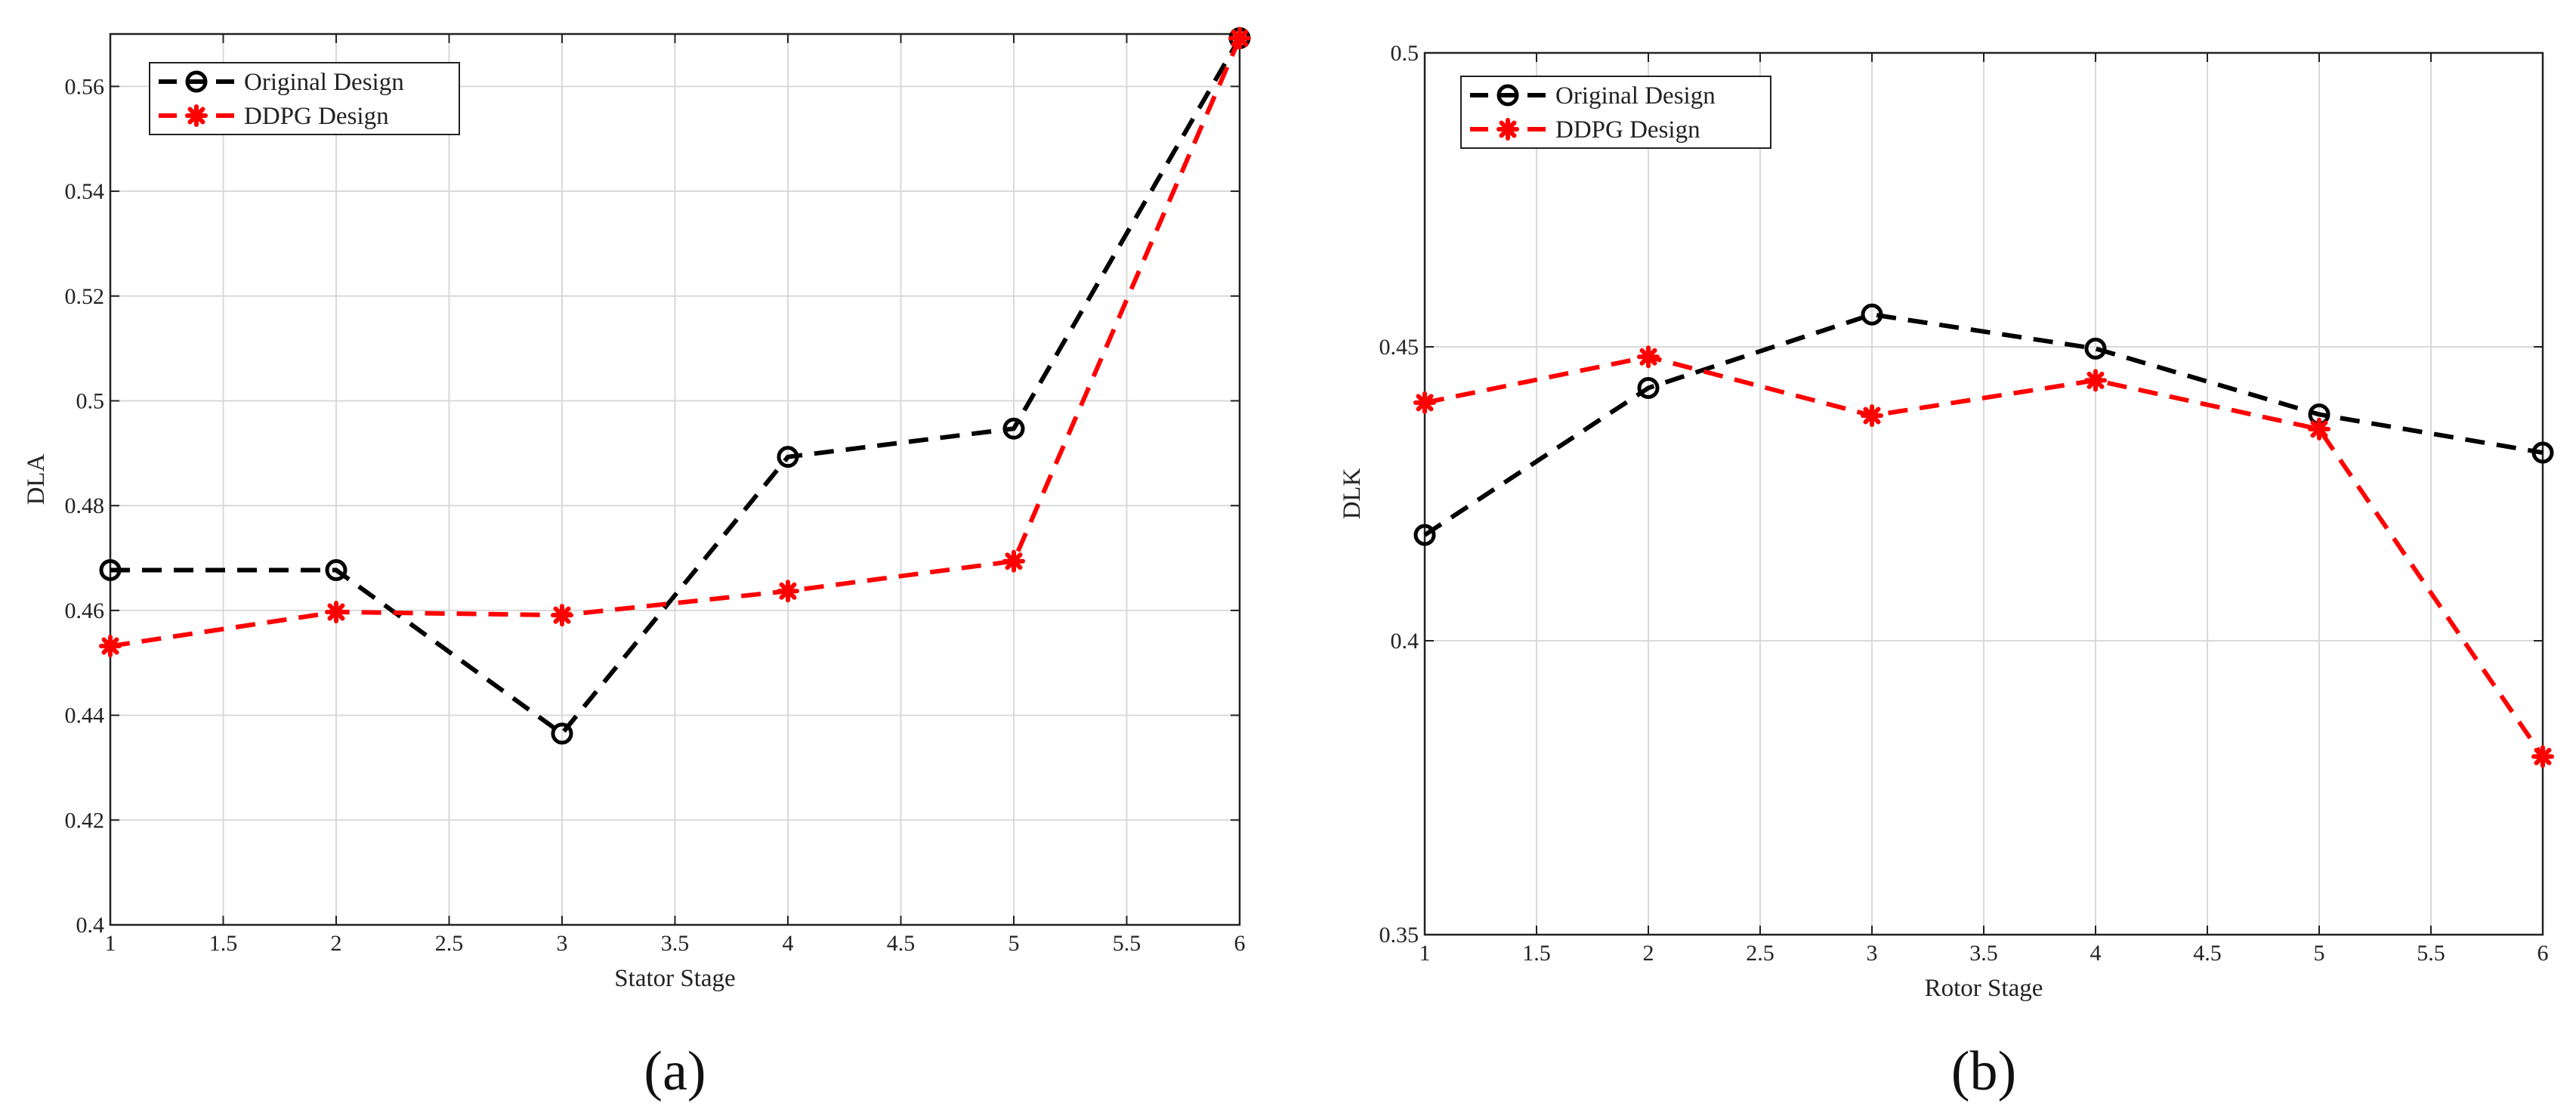 The width and height of the screenshot is (2576, 1113). I want to click on y-tick-label: 0.45, so click(1399, 347).